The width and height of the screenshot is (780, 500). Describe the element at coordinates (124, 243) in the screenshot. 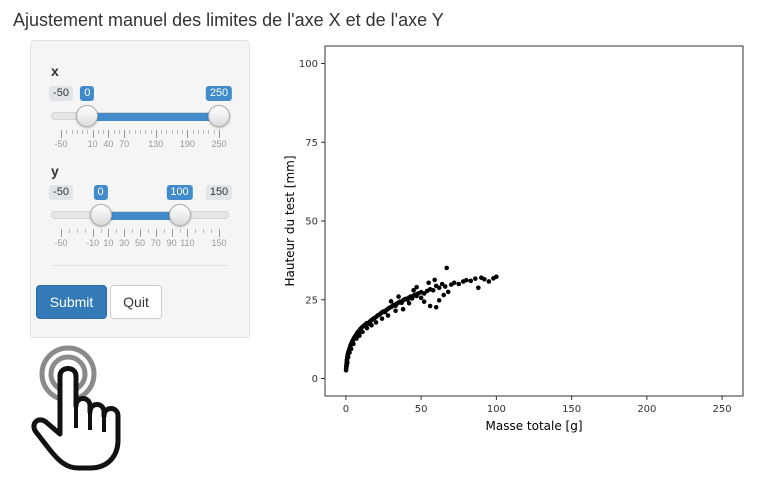

I see `slider-y-tick-label: 30` at that location.